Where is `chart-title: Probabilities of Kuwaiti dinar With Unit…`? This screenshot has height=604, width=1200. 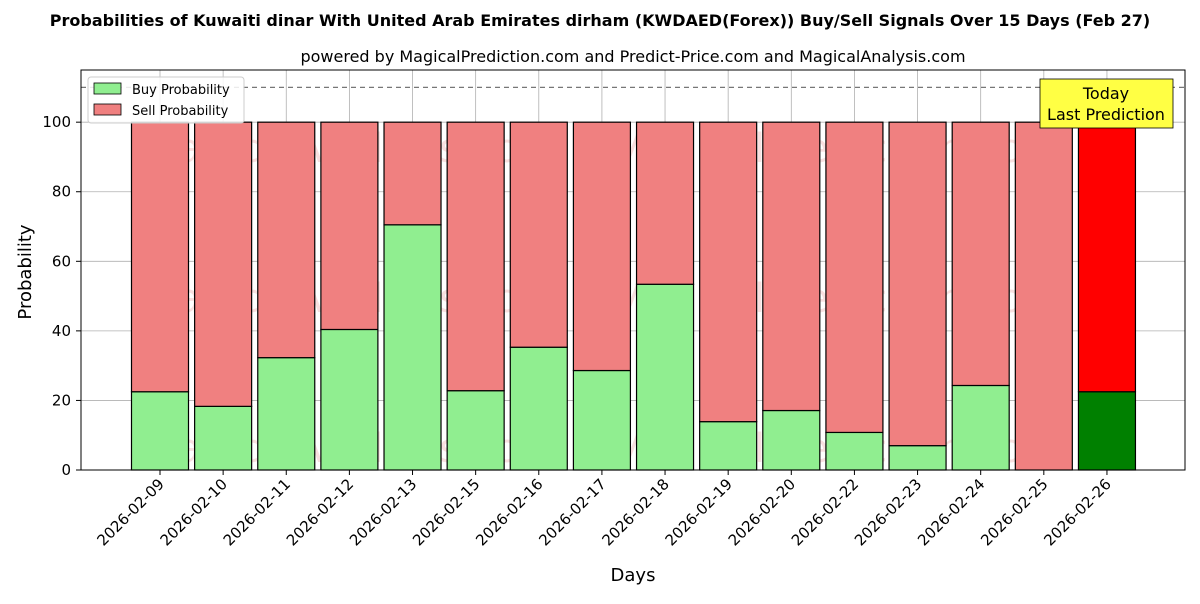
chart-title: Probabilities of Kuwaiti dinar With Unit… is located at coordinates (600, 20).